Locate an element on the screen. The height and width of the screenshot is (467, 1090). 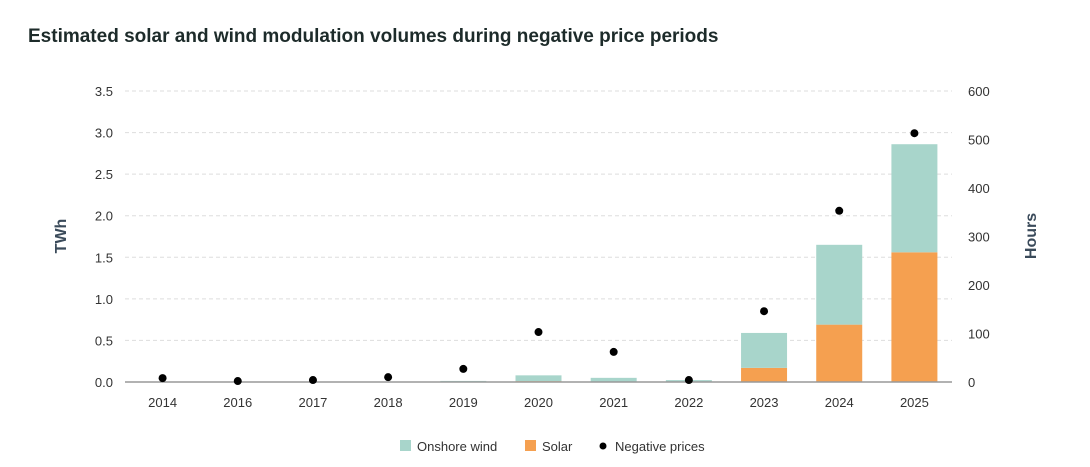
x-tick-label: 2017 is located at coordinates (312, 402).